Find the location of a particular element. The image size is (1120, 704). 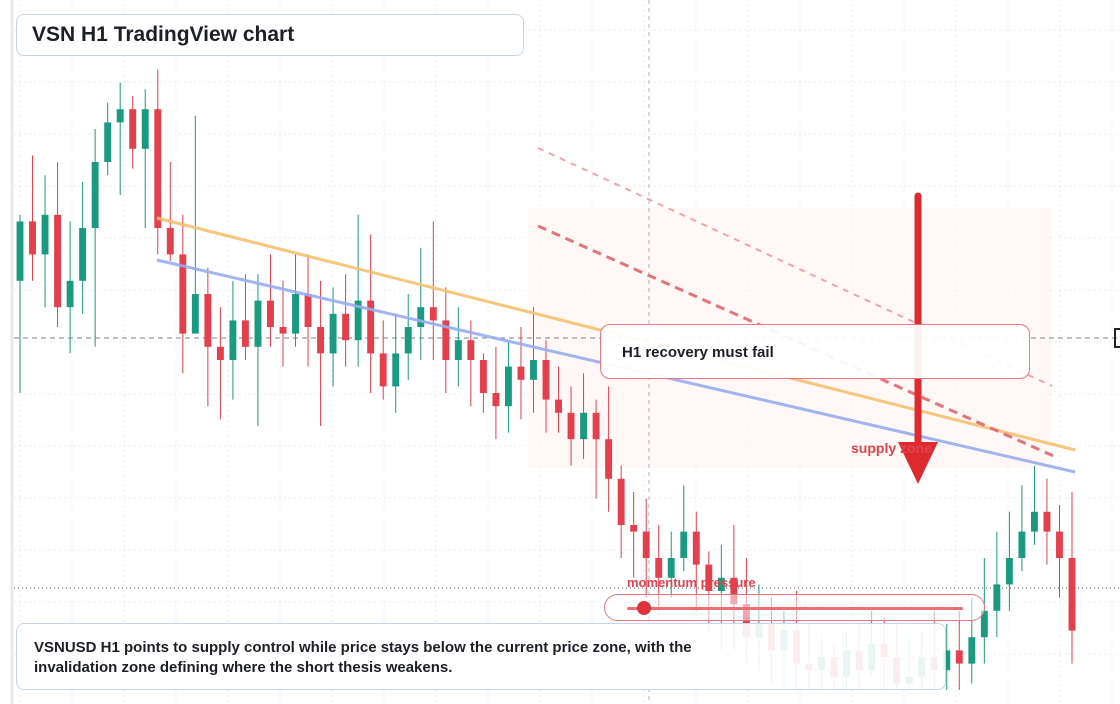

momentum-handle is located at coordinates (643, 608).